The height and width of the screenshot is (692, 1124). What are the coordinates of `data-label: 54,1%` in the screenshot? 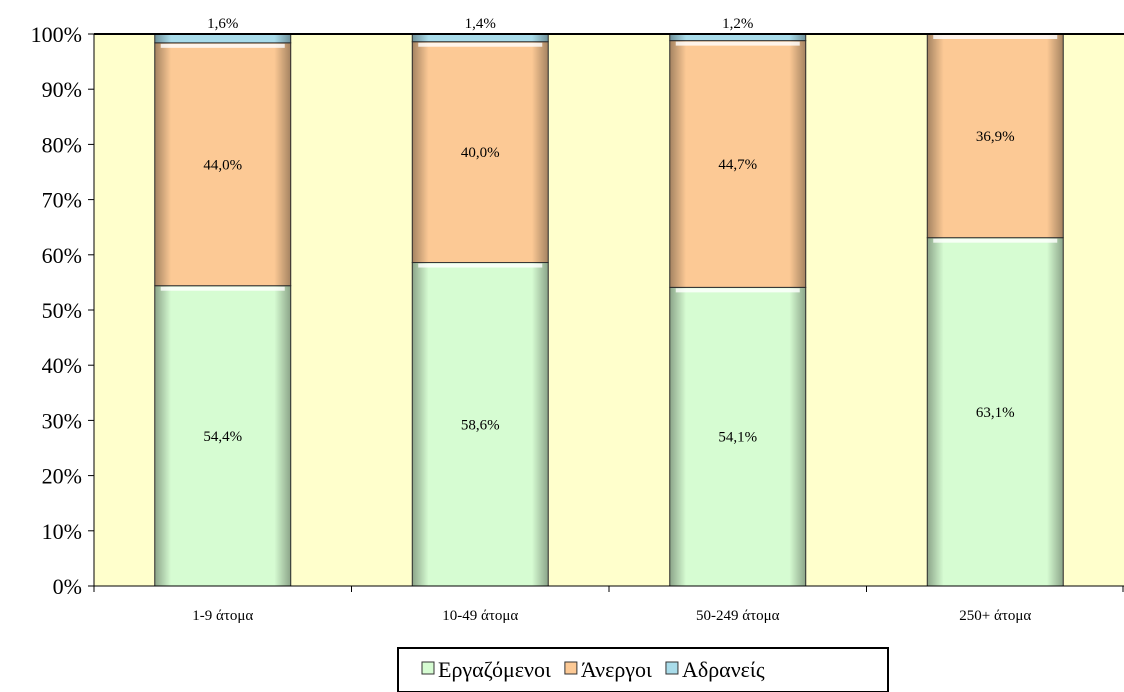 It's located at (737, 438).